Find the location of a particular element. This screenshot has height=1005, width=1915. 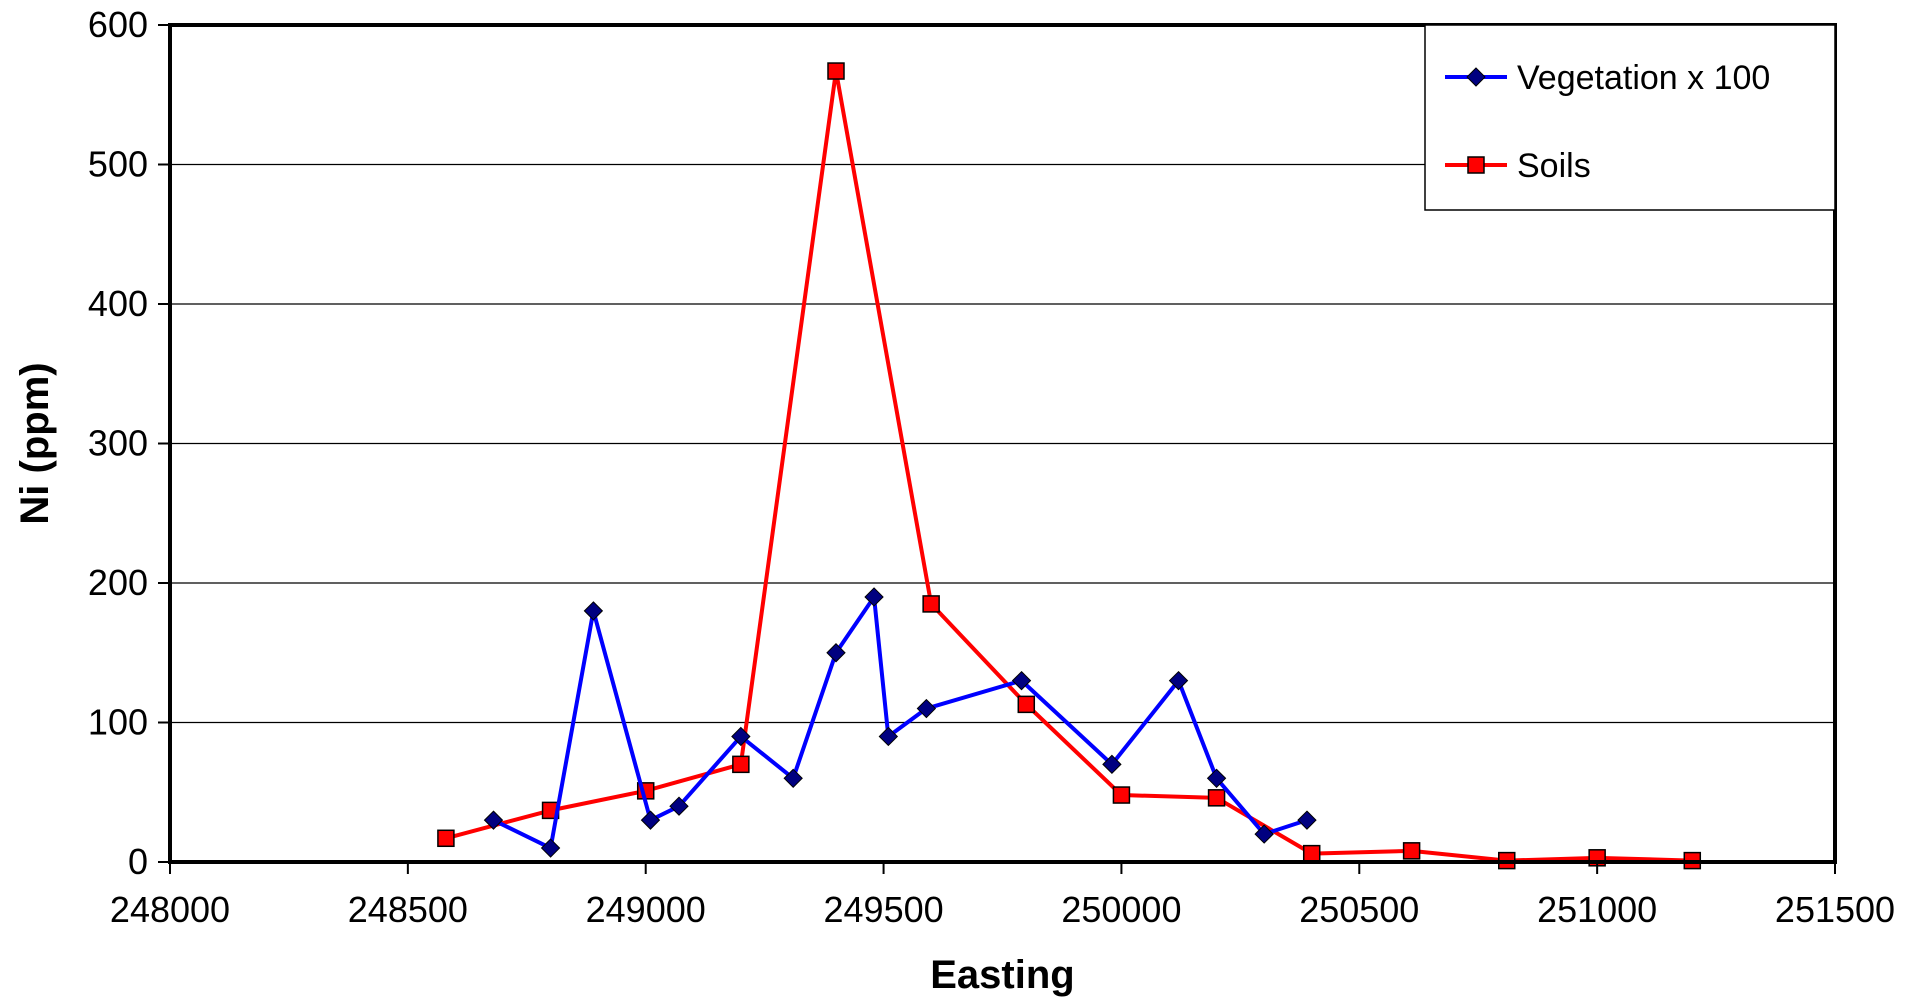

y-axis-title: Ni (ppm) is located at coordinates (35, 443).